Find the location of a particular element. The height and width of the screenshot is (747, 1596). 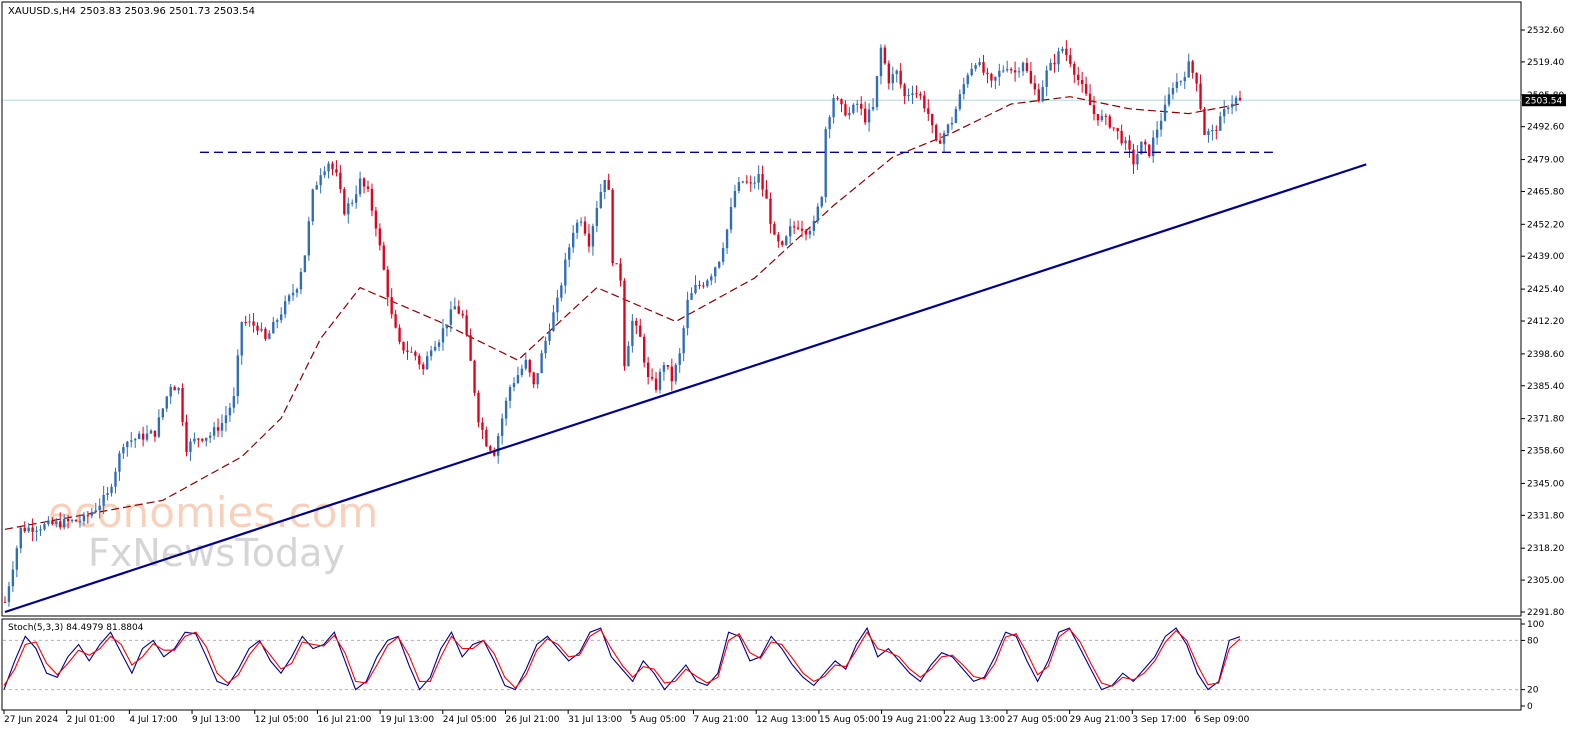

stochastic-tick-label: 100 is located at coordinates (1535, 625).